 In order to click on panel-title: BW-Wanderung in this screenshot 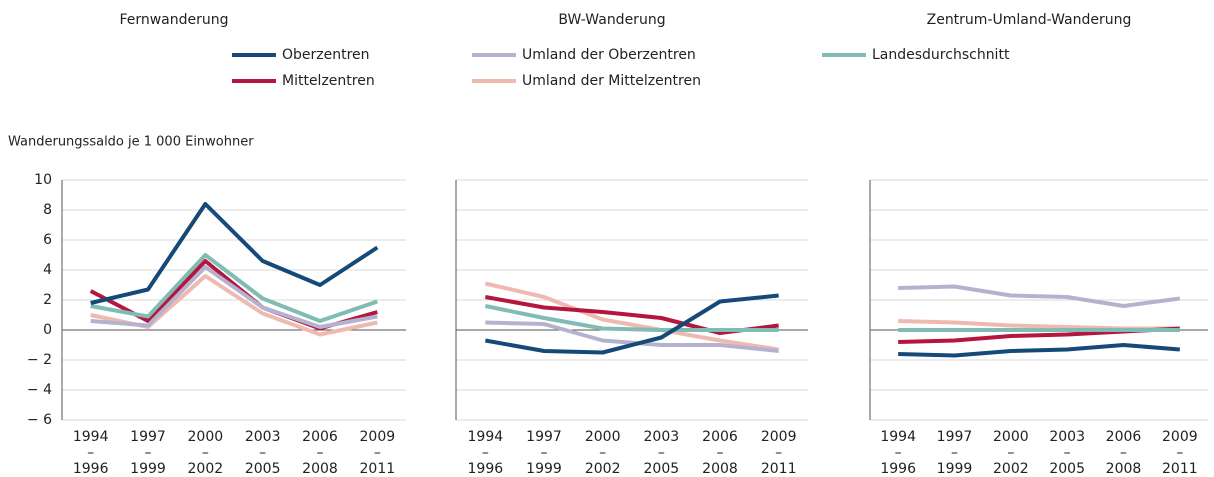, I will do `click(611, 20)`.